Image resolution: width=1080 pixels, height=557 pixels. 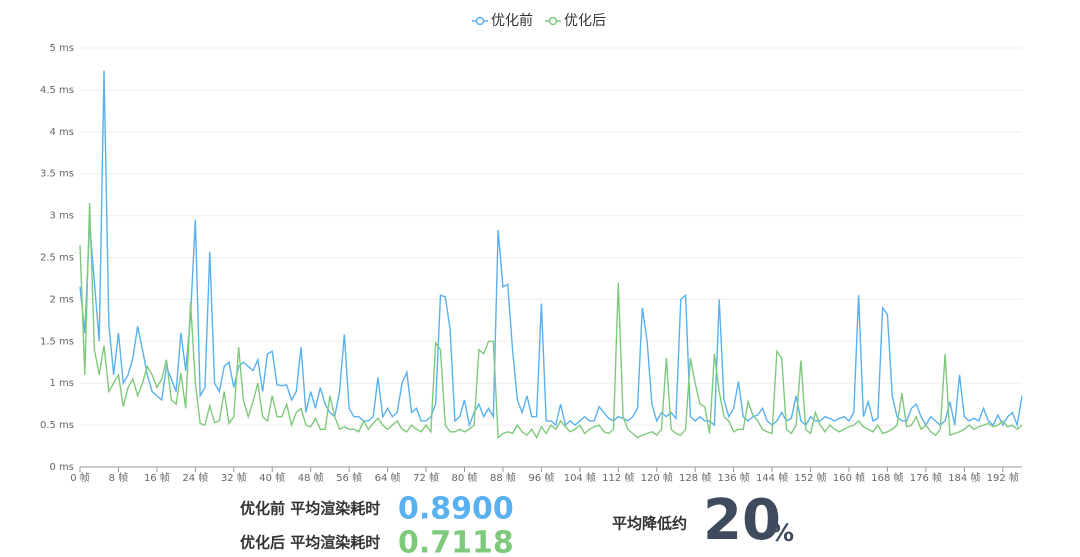 What do you see at coordinates (456, 509) in the screenshot?
I see `before-value: 0.8900` at bounding box center [456, 509].